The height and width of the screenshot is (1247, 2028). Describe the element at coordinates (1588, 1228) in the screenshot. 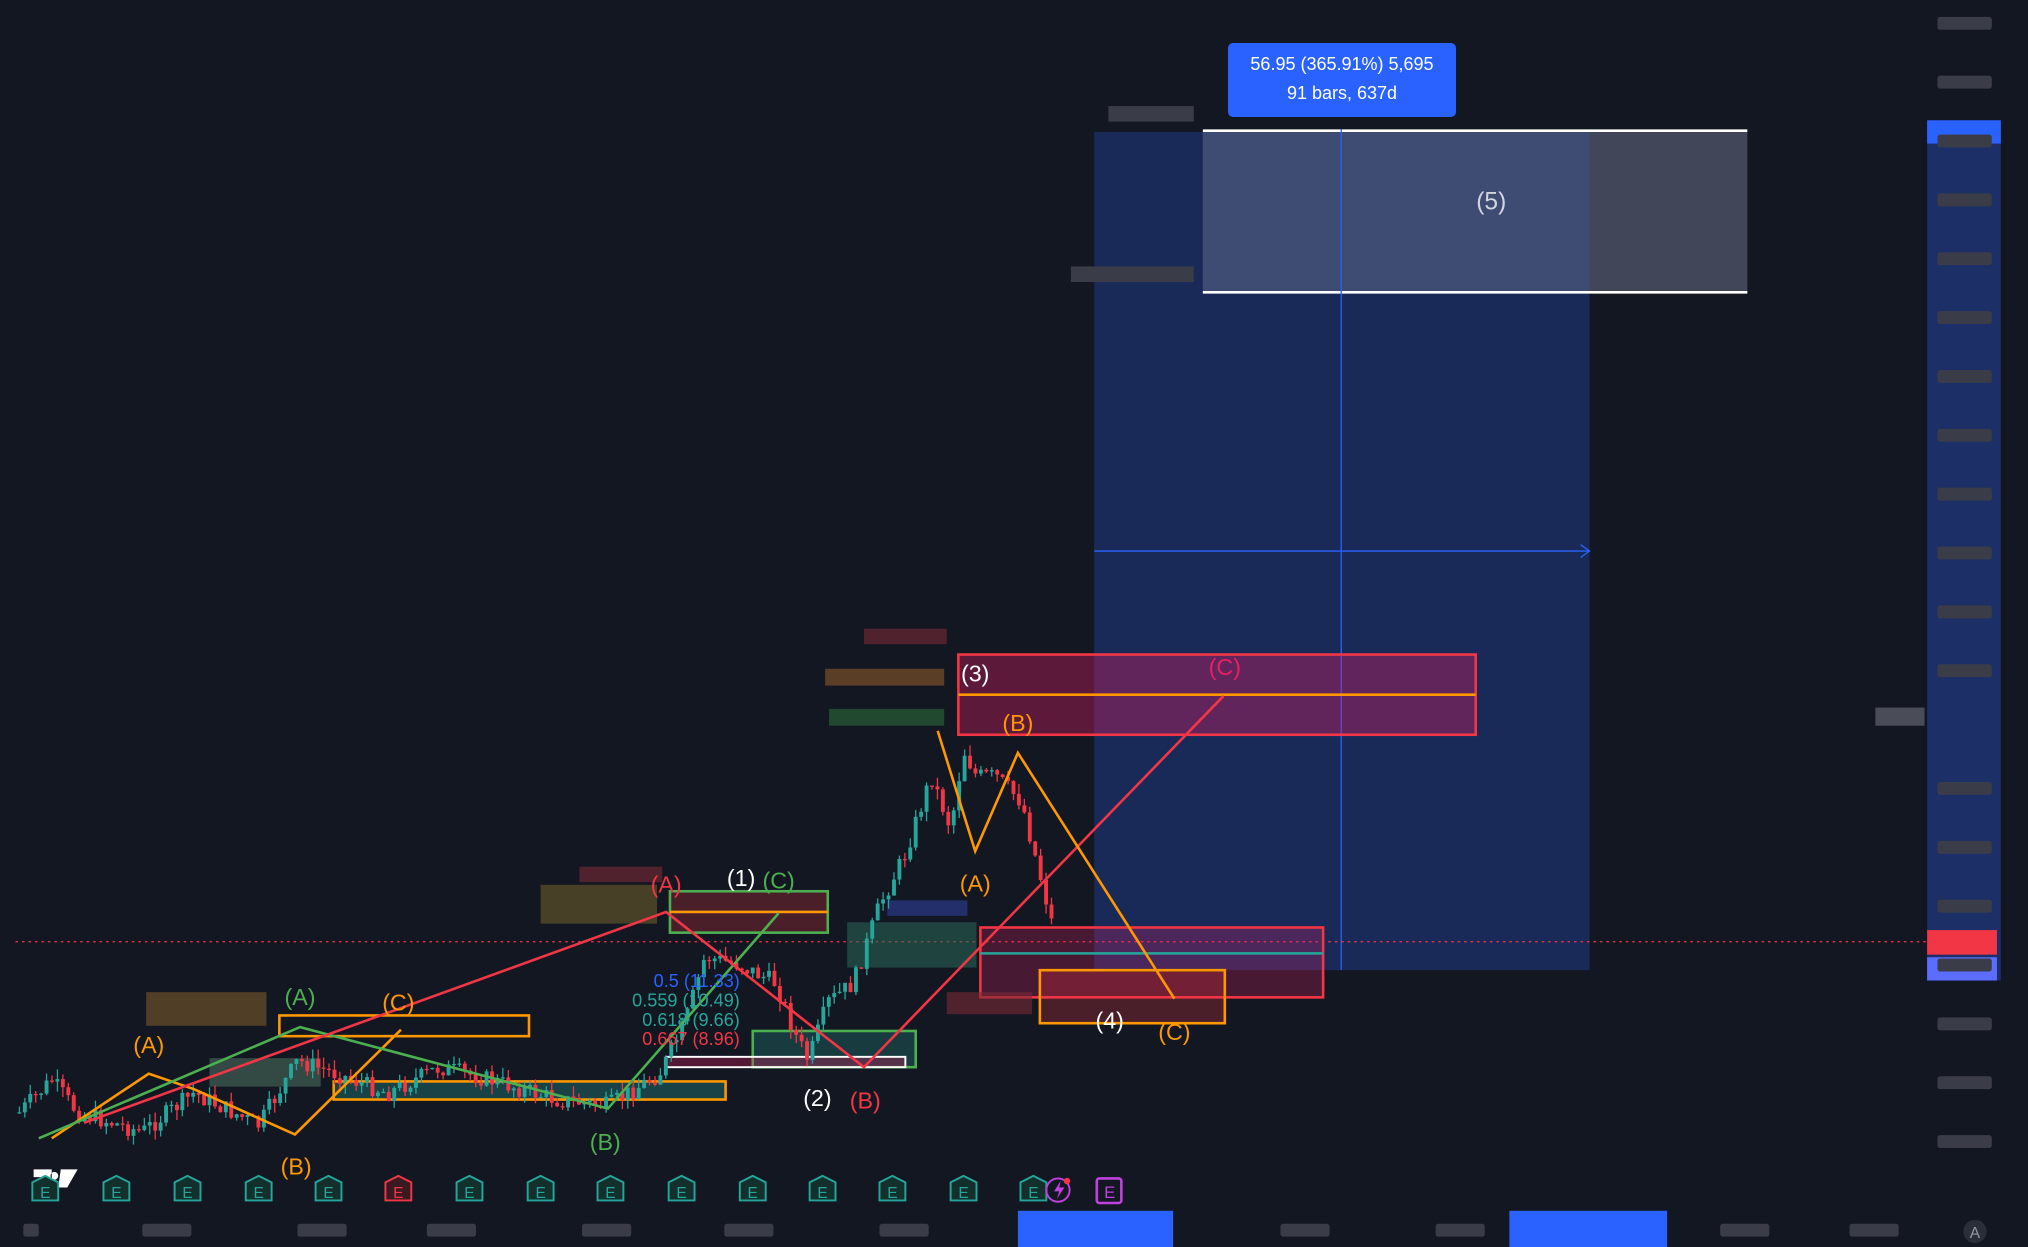

I see `time-label-end` at that location.